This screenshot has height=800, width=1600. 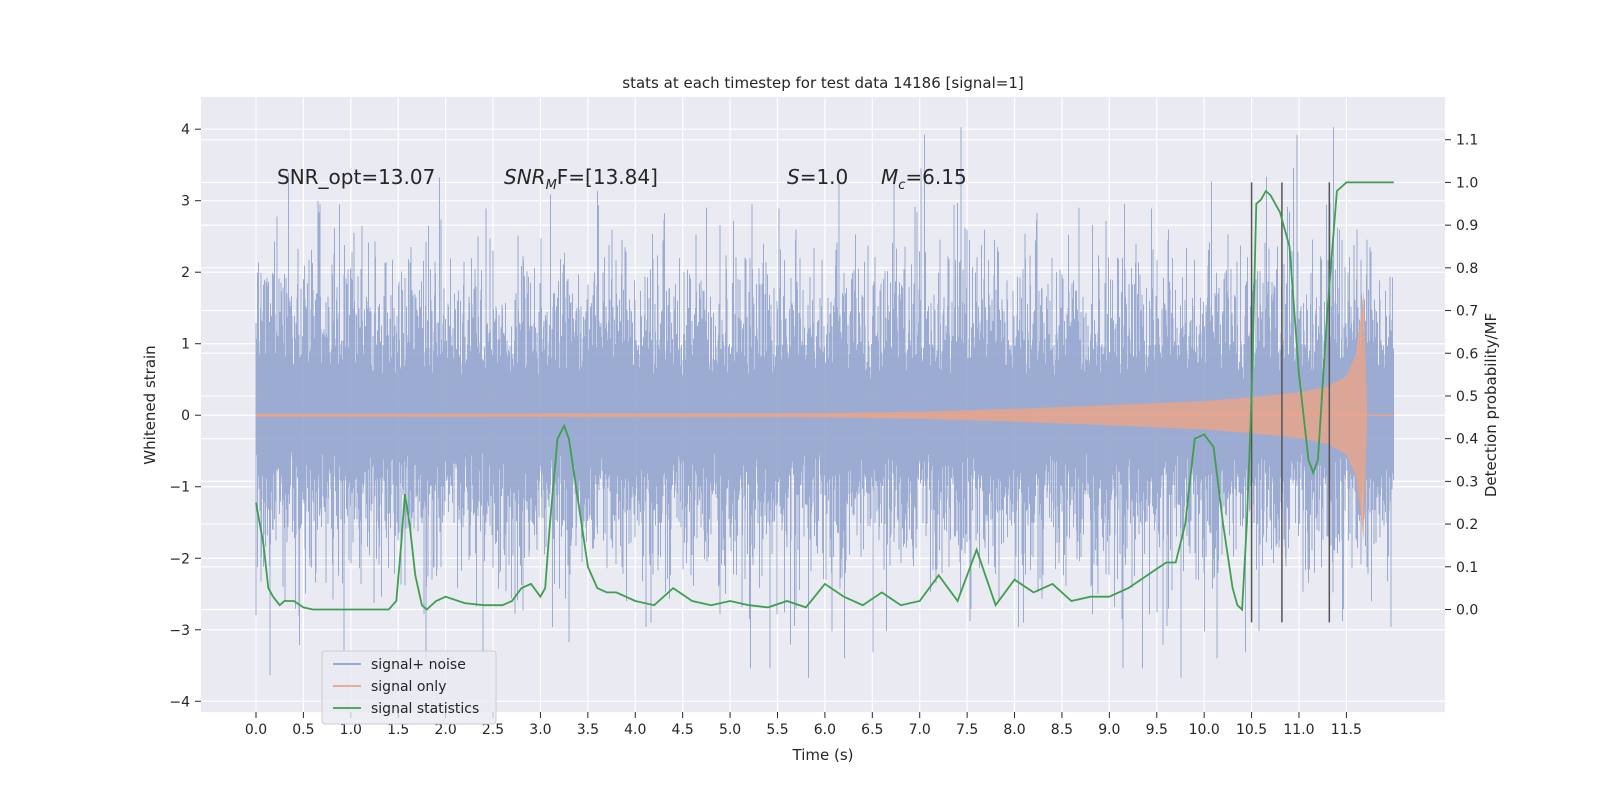 I want to click on x-tick-label: 2.5, so click(x=493, y=730).